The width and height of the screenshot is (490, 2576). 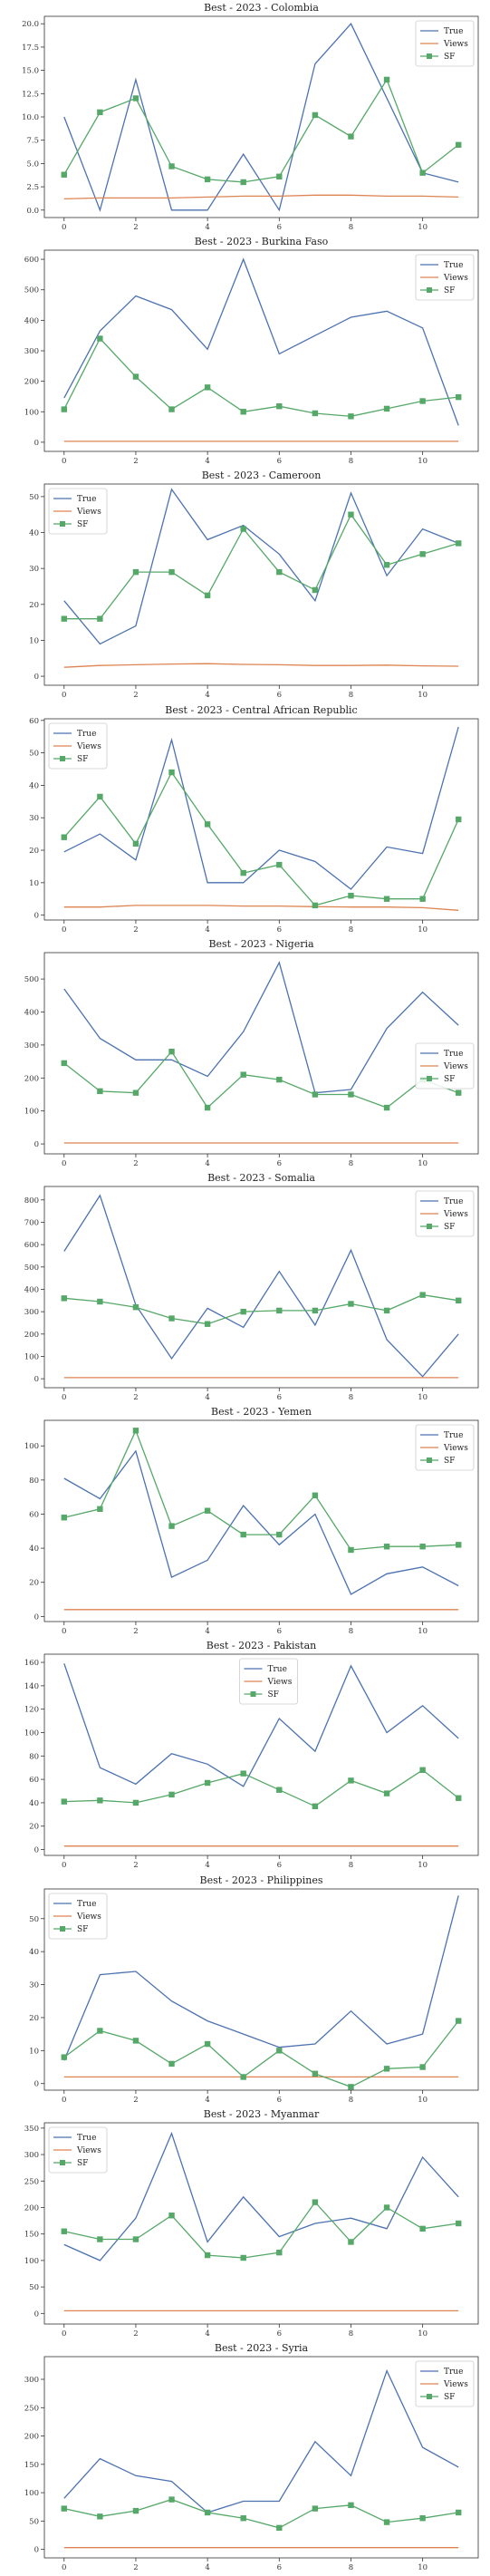 What do you see at coordinates (262, 241) in the screenshot?
I see `chart-title: Best - 2023 - Burkina Faso` at bounding box center [262, 241].